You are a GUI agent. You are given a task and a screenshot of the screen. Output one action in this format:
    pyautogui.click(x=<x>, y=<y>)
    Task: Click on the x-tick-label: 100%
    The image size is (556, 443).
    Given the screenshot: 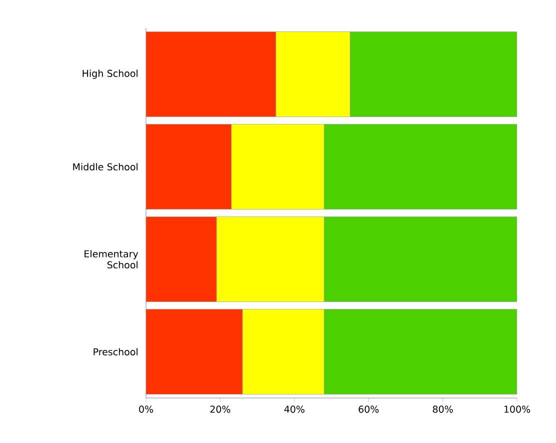 What is the action you would take?
    pyautogui.click(x=517, y=409)
    